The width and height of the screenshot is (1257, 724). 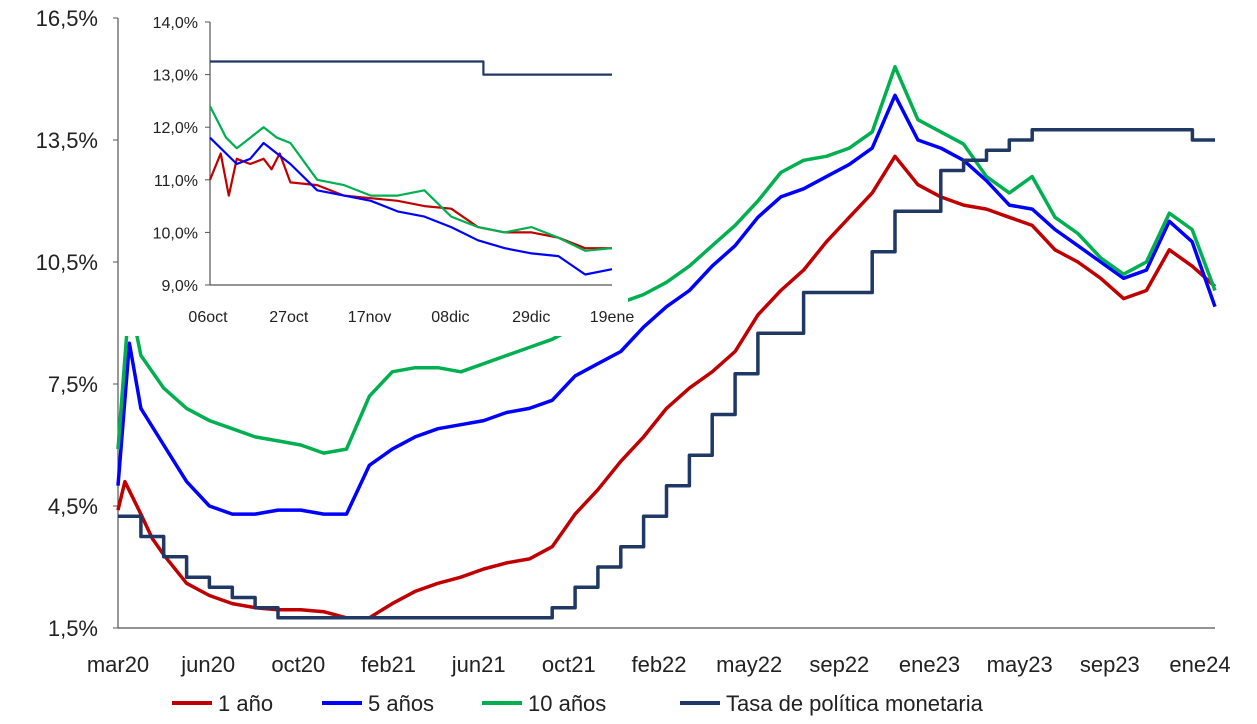 What do you see at coordinates (450, 317) in the screenshot?
I see `inset-x-tick-label: 08dic` at bounding box center [450, 317].